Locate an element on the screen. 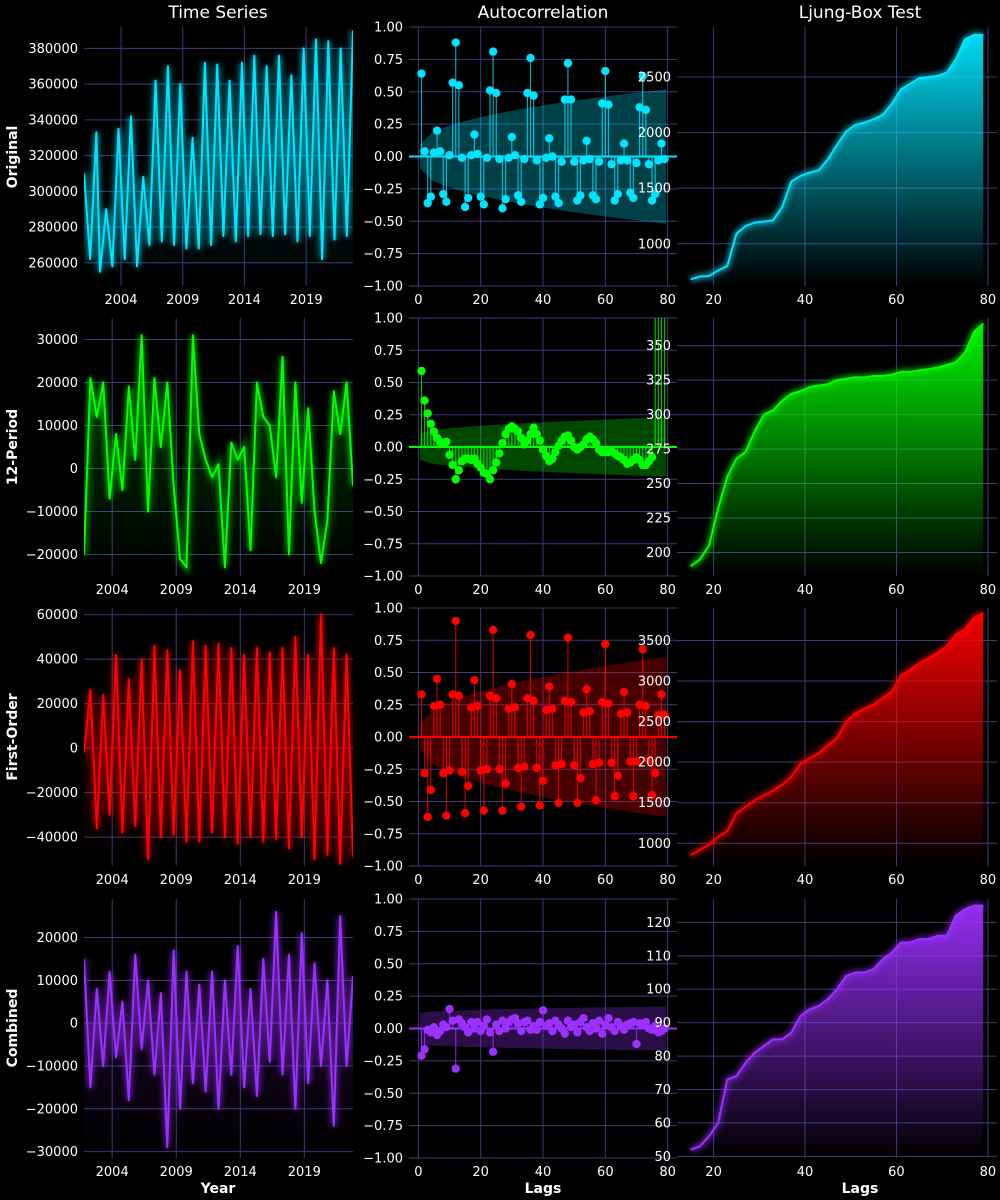  y-tick-label: −0.50 is located at coordinates (383, 222).